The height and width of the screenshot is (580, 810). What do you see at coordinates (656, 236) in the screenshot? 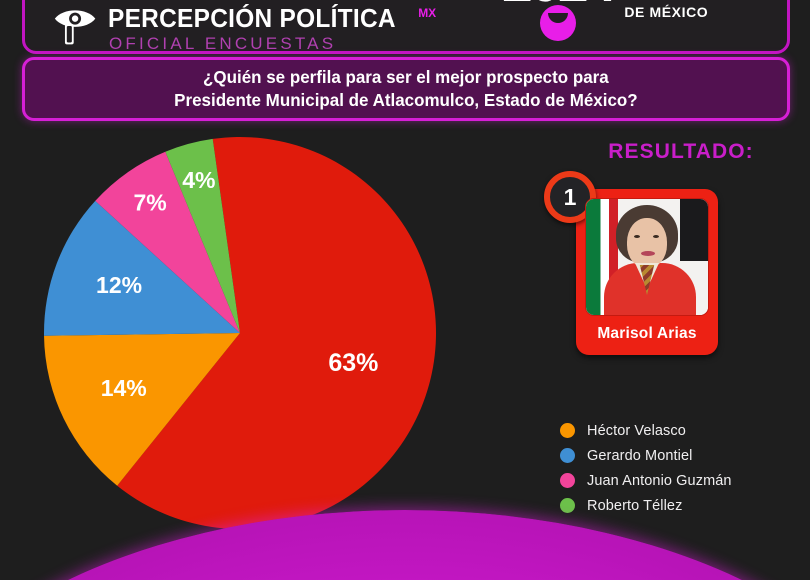
I see `photo-eye-right` at bounding box center [656, 236].